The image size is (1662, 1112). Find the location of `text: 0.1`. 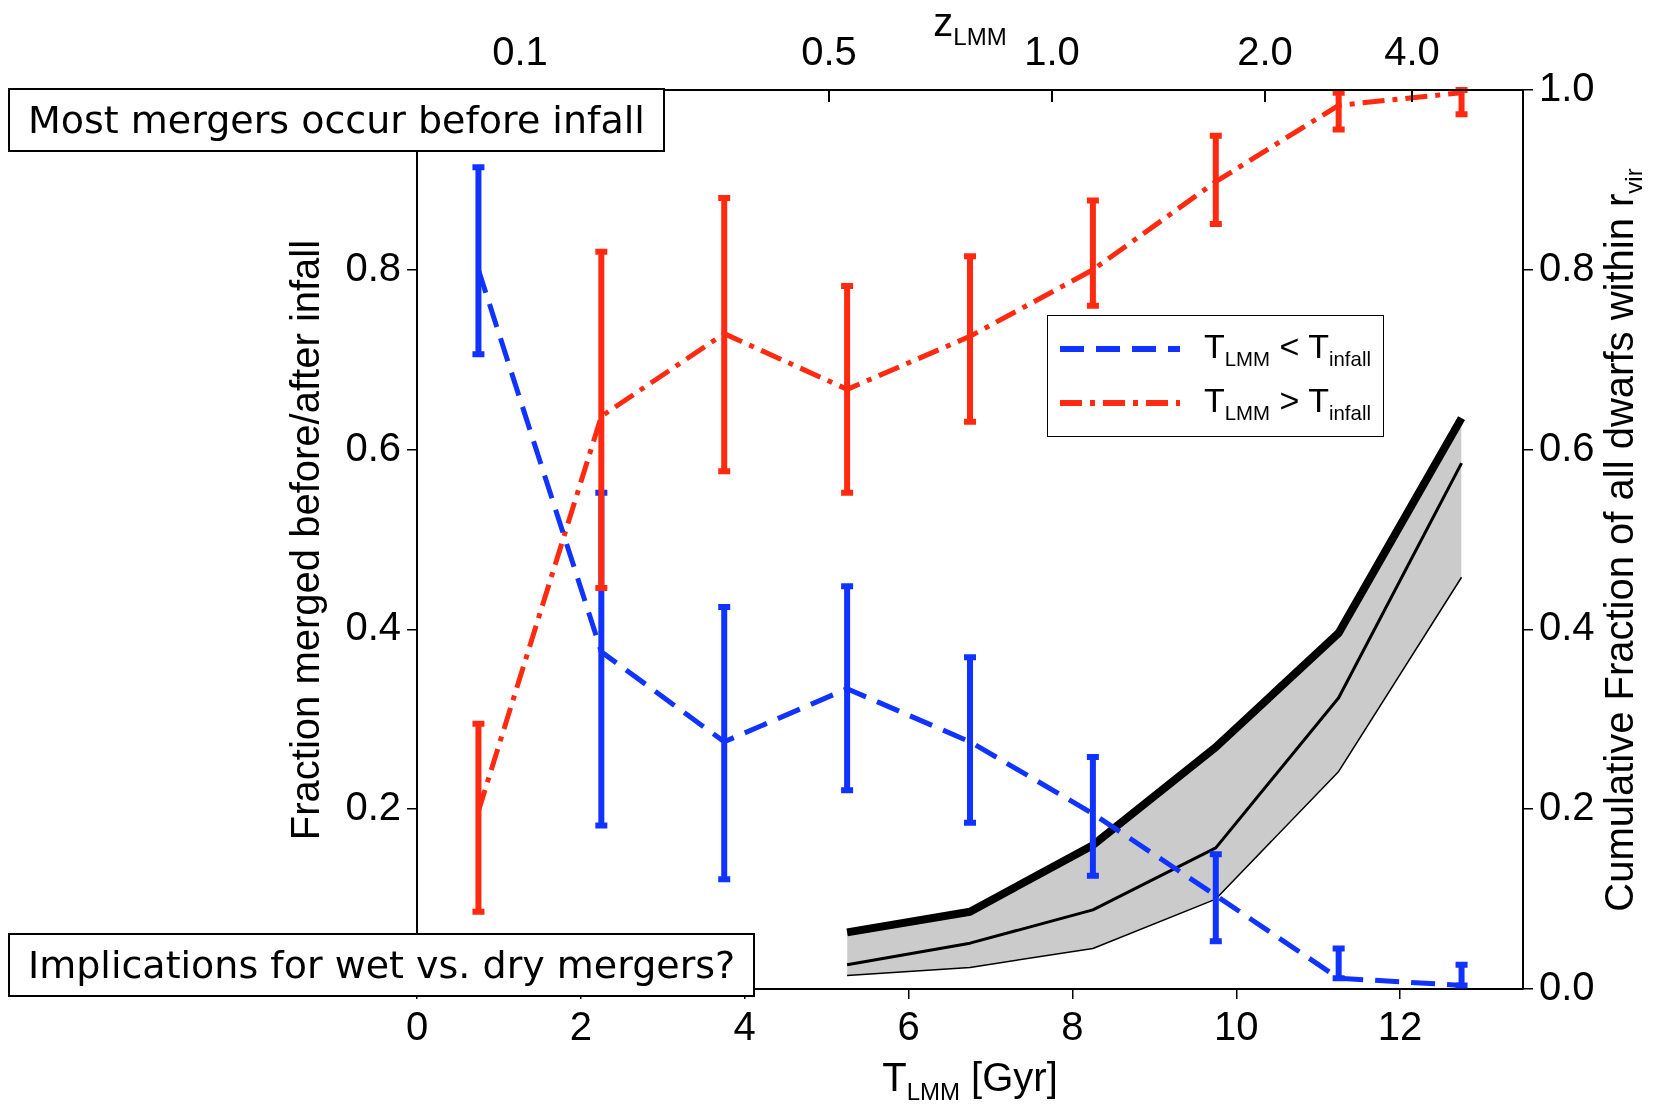

text: 0.1 is located at coordinates (520, 51).